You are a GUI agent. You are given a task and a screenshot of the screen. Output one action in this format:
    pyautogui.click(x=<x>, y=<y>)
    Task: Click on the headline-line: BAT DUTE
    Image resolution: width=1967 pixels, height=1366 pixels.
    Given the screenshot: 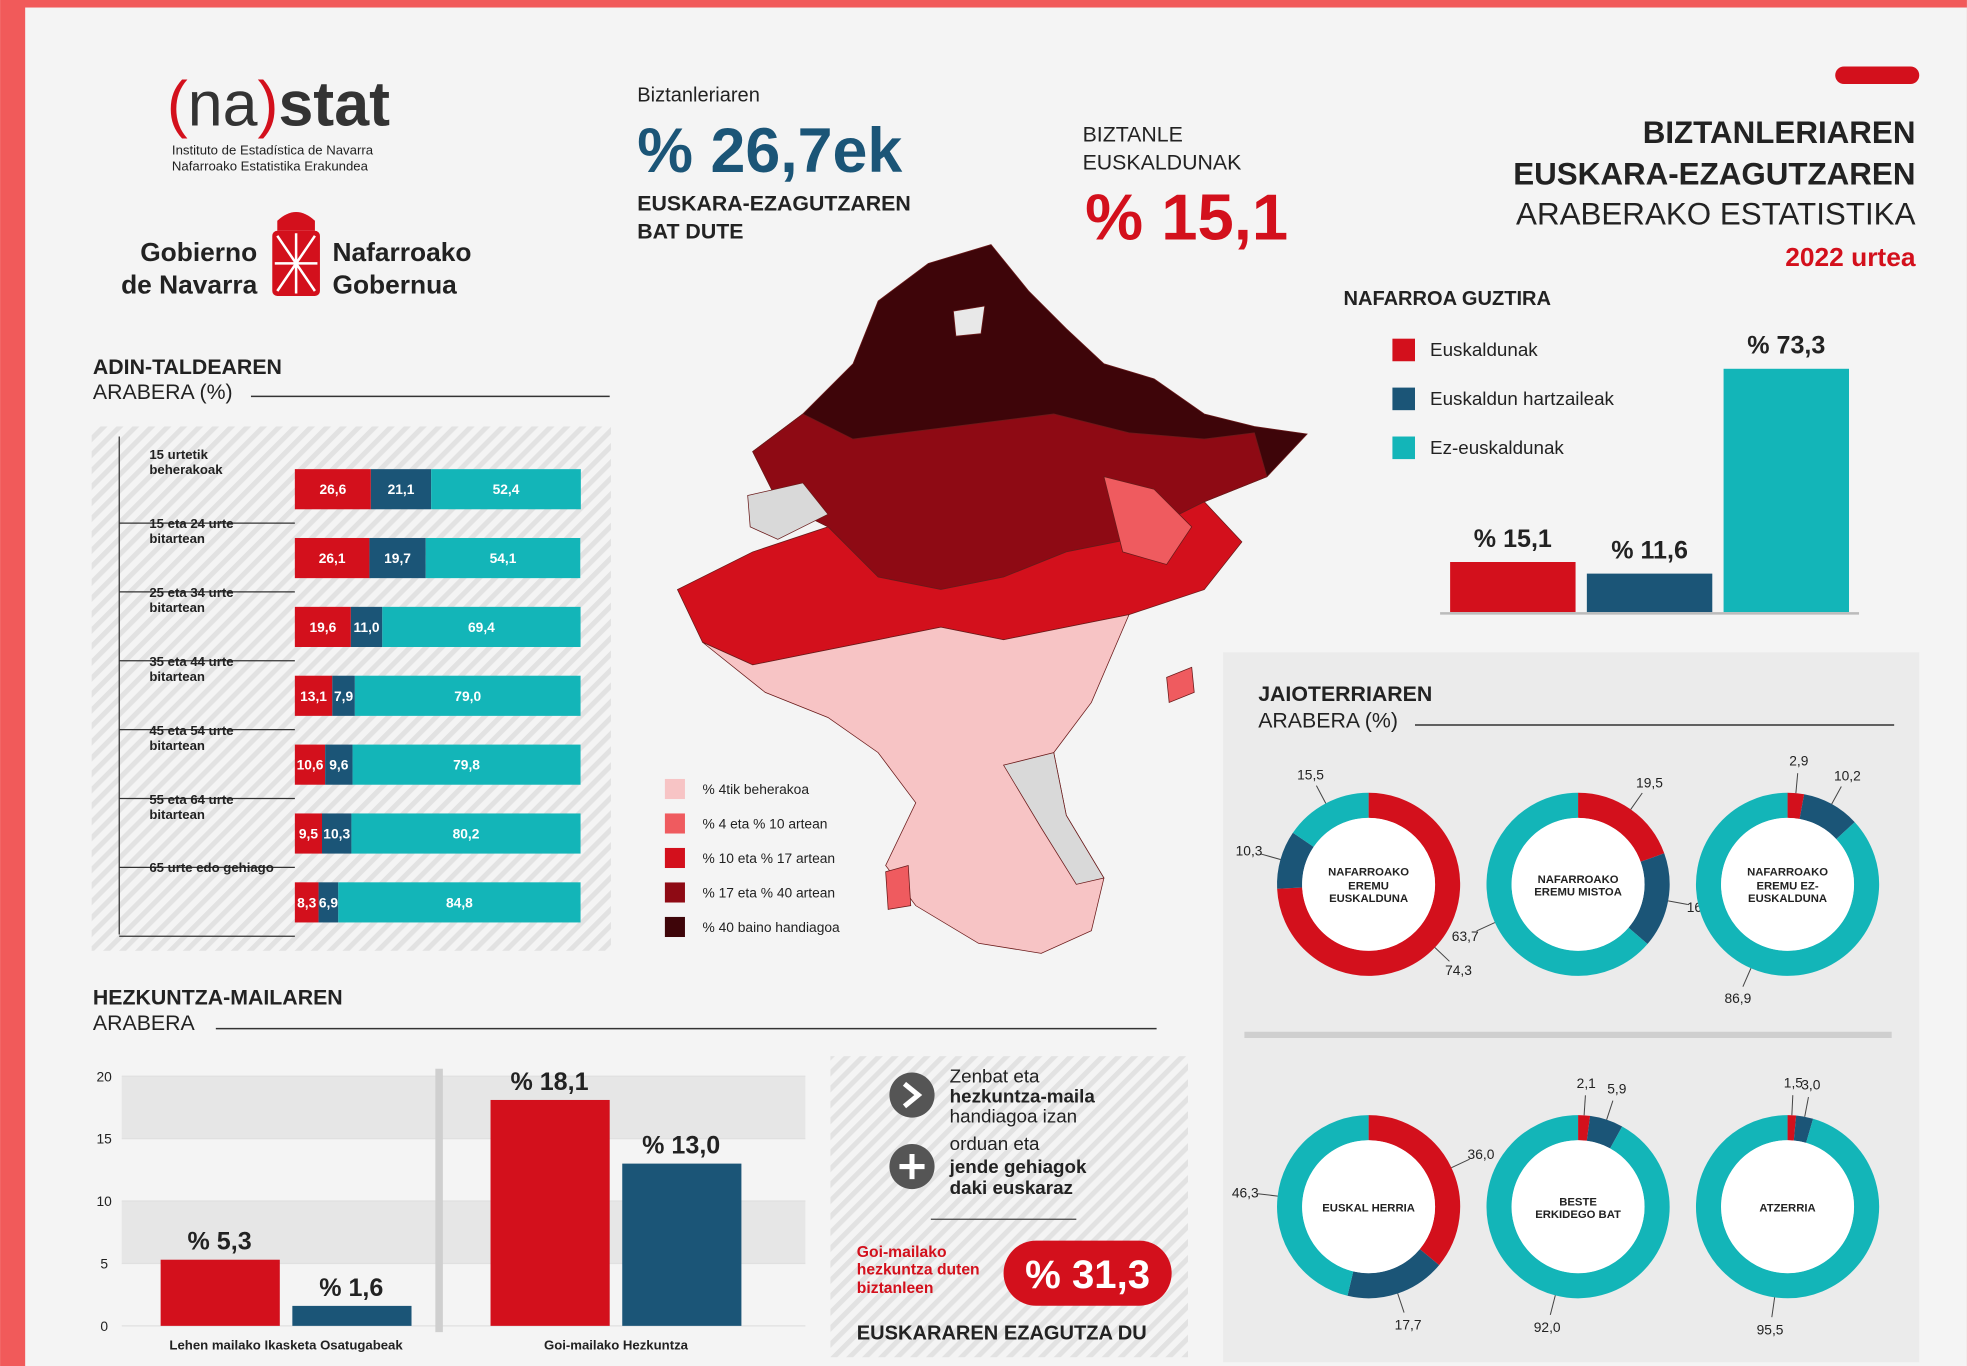 What is the action you would take?
    pyautogui.click(x=690, y=231)
    